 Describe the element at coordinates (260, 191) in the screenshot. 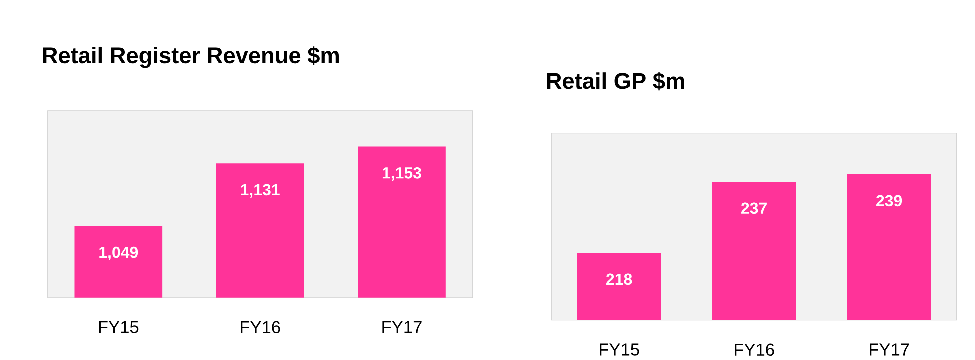

I see `data-label: 1,131` at that location.